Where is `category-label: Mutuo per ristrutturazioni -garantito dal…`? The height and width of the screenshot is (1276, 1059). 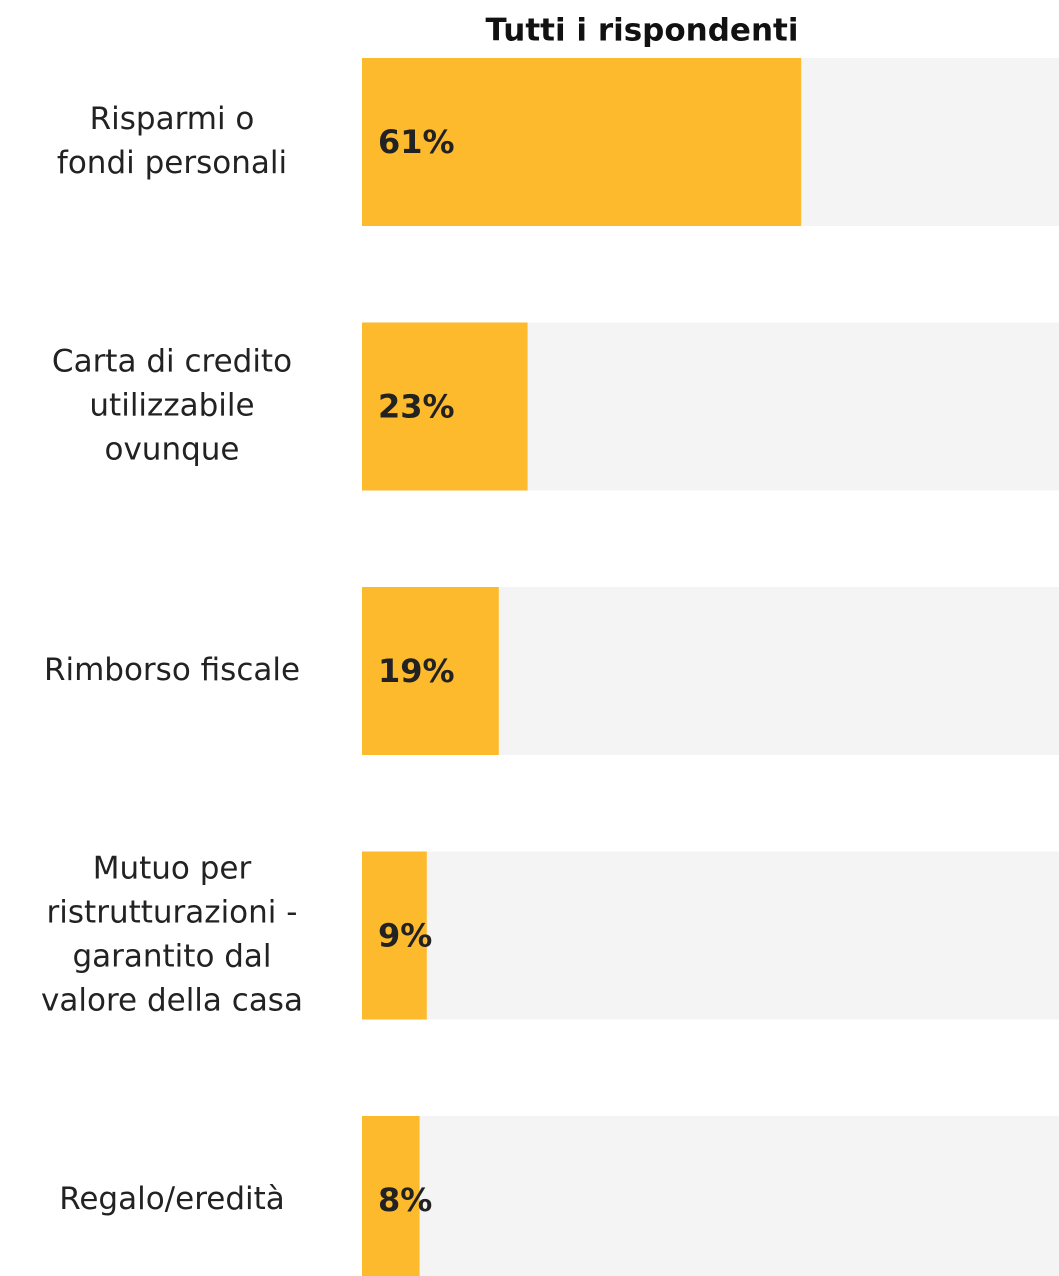 category-label: Mutuo per ristrutturazioni -garantito dal… is located at coordinates (172, 934).